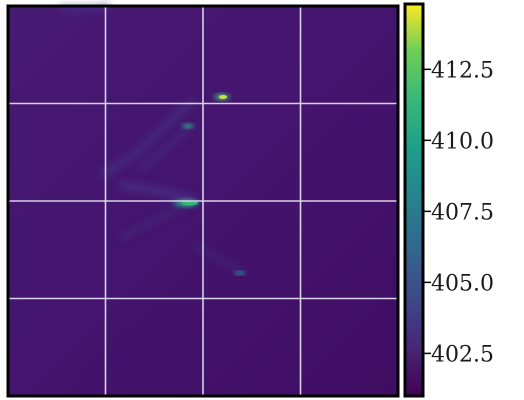  I want to click on colorbar-tick-label: 405.0, so click(462, 283).